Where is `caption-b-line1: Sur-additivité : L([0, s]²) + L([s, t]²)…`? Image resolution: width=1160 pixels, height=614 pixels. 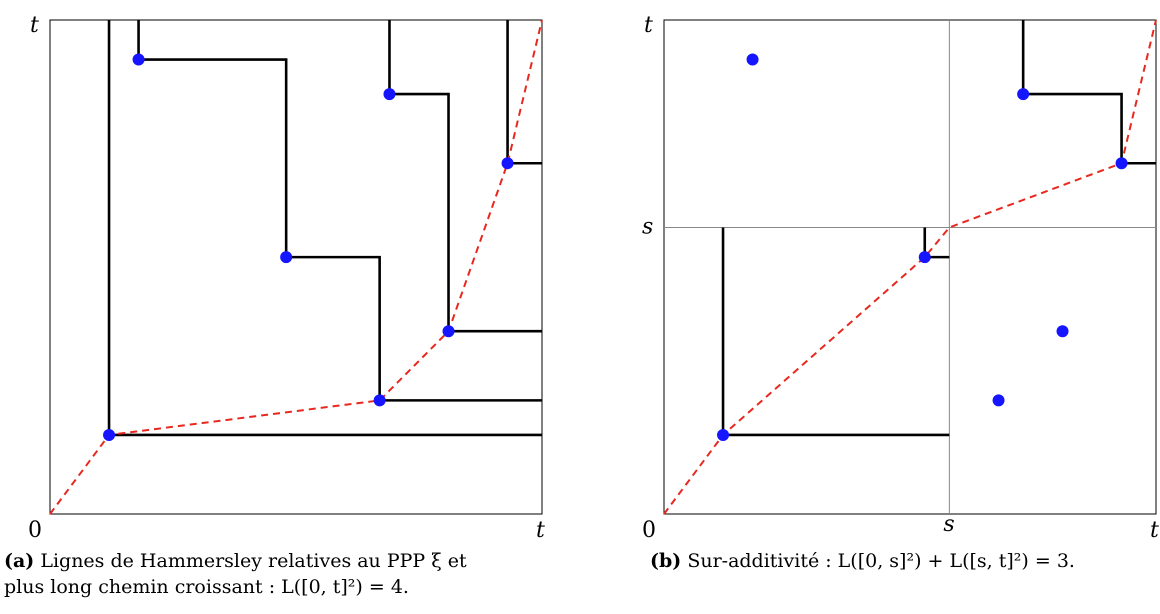
caption-b-line1: Sur-additivité : L([0, s]²) + L([s, t]²)… is located at coordinates (881, 561).